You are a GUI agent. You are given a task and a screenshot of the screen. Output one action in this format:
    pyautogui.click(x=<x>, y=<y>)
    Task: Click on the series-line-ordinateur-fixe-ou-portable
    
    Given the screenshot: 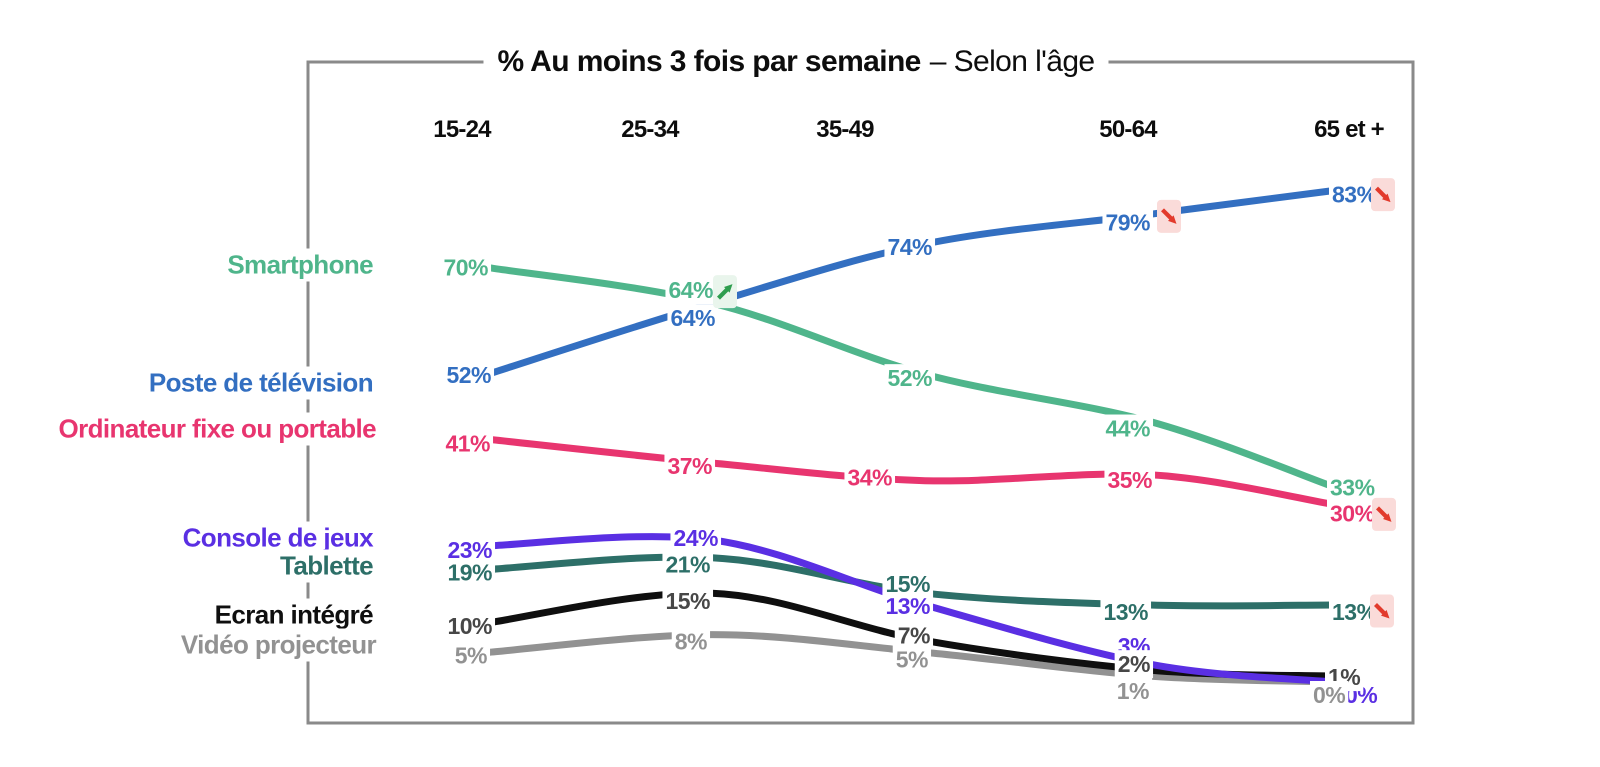 What is the action you would take?
    pyautogui.click(x=910, y=471)
    